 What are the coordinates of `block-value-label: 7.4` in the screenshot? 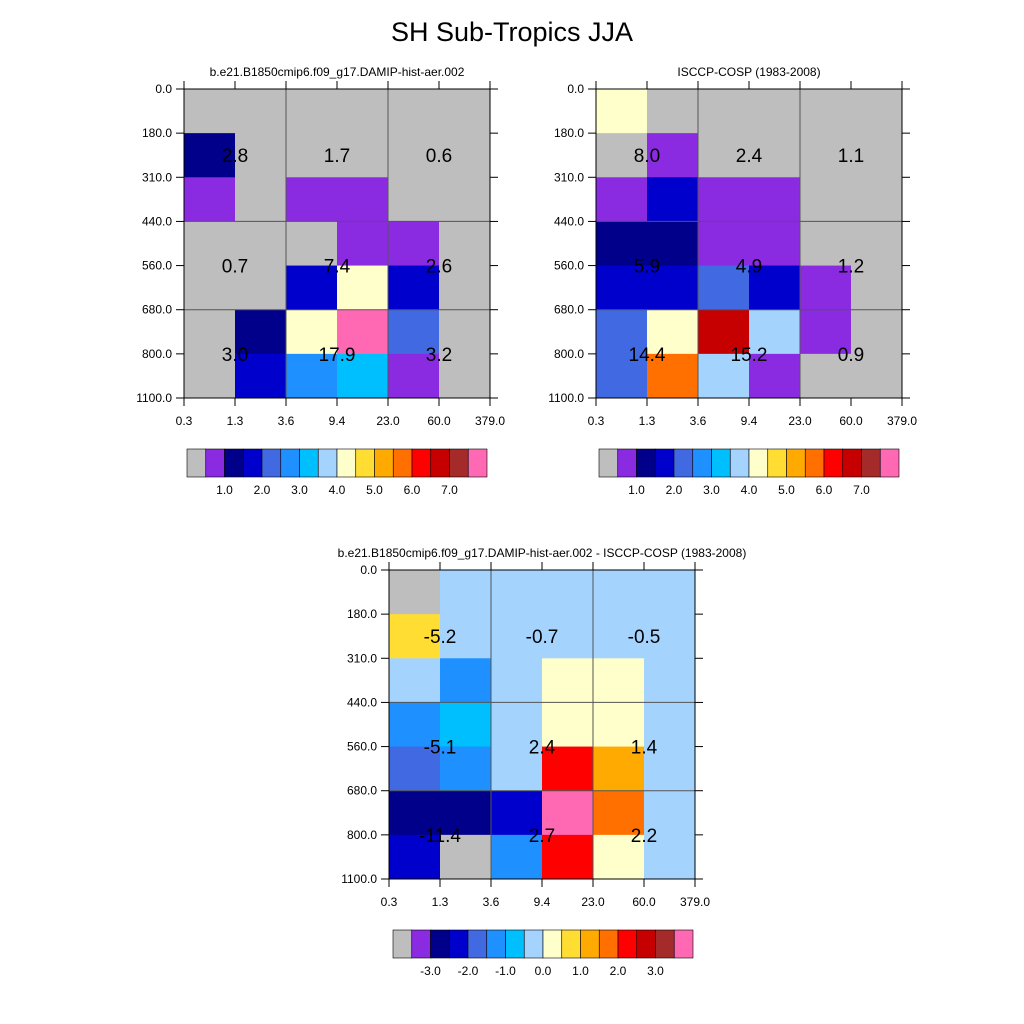 It's located at (337, 267).